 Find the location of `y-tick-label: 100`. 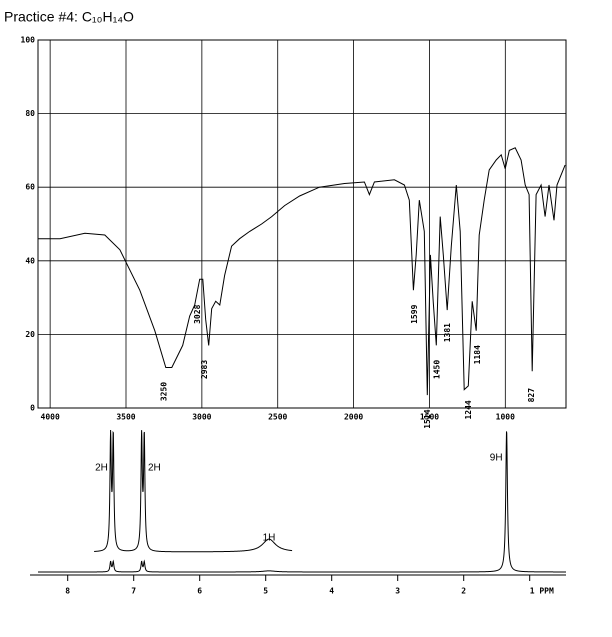

y-tick-label: 100 is located at coordinates (28, 40).